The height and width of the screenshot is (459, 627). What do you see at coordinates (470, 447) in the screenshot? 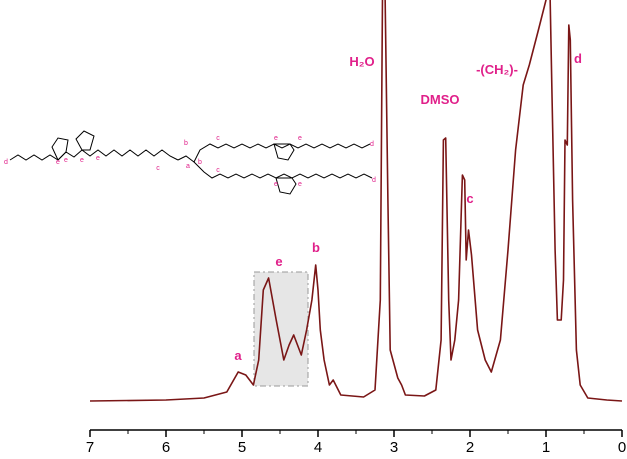
I see `x-tick-label: 2` at bounding box center [470, 447].